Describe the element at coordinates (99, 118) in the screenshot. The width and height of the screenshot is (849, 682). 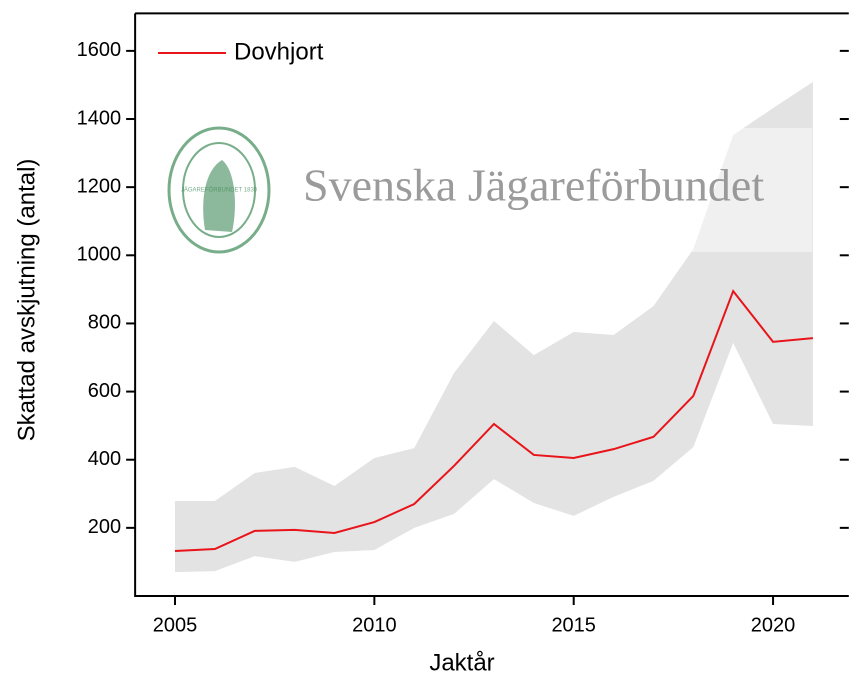
I see `y-tick-label: 1400` at that location.